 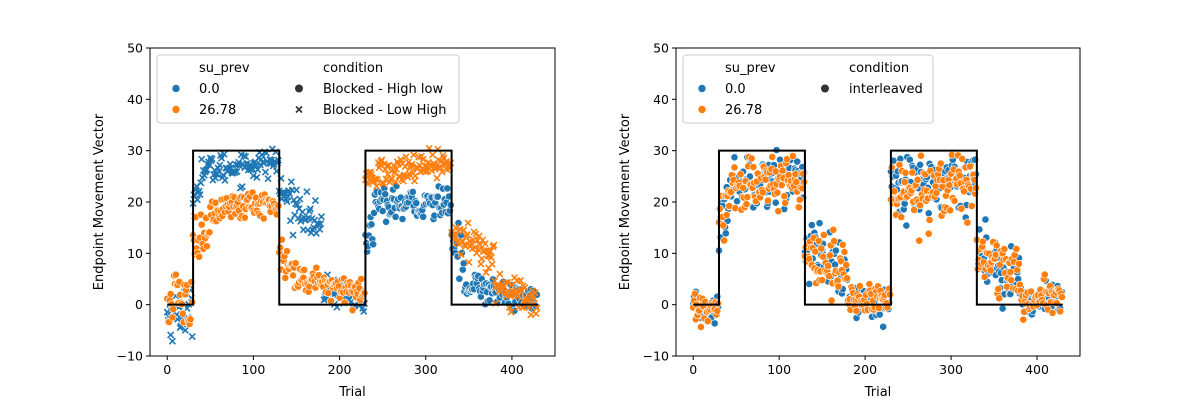 I want to click on target-line, so click(x=352, y=227).